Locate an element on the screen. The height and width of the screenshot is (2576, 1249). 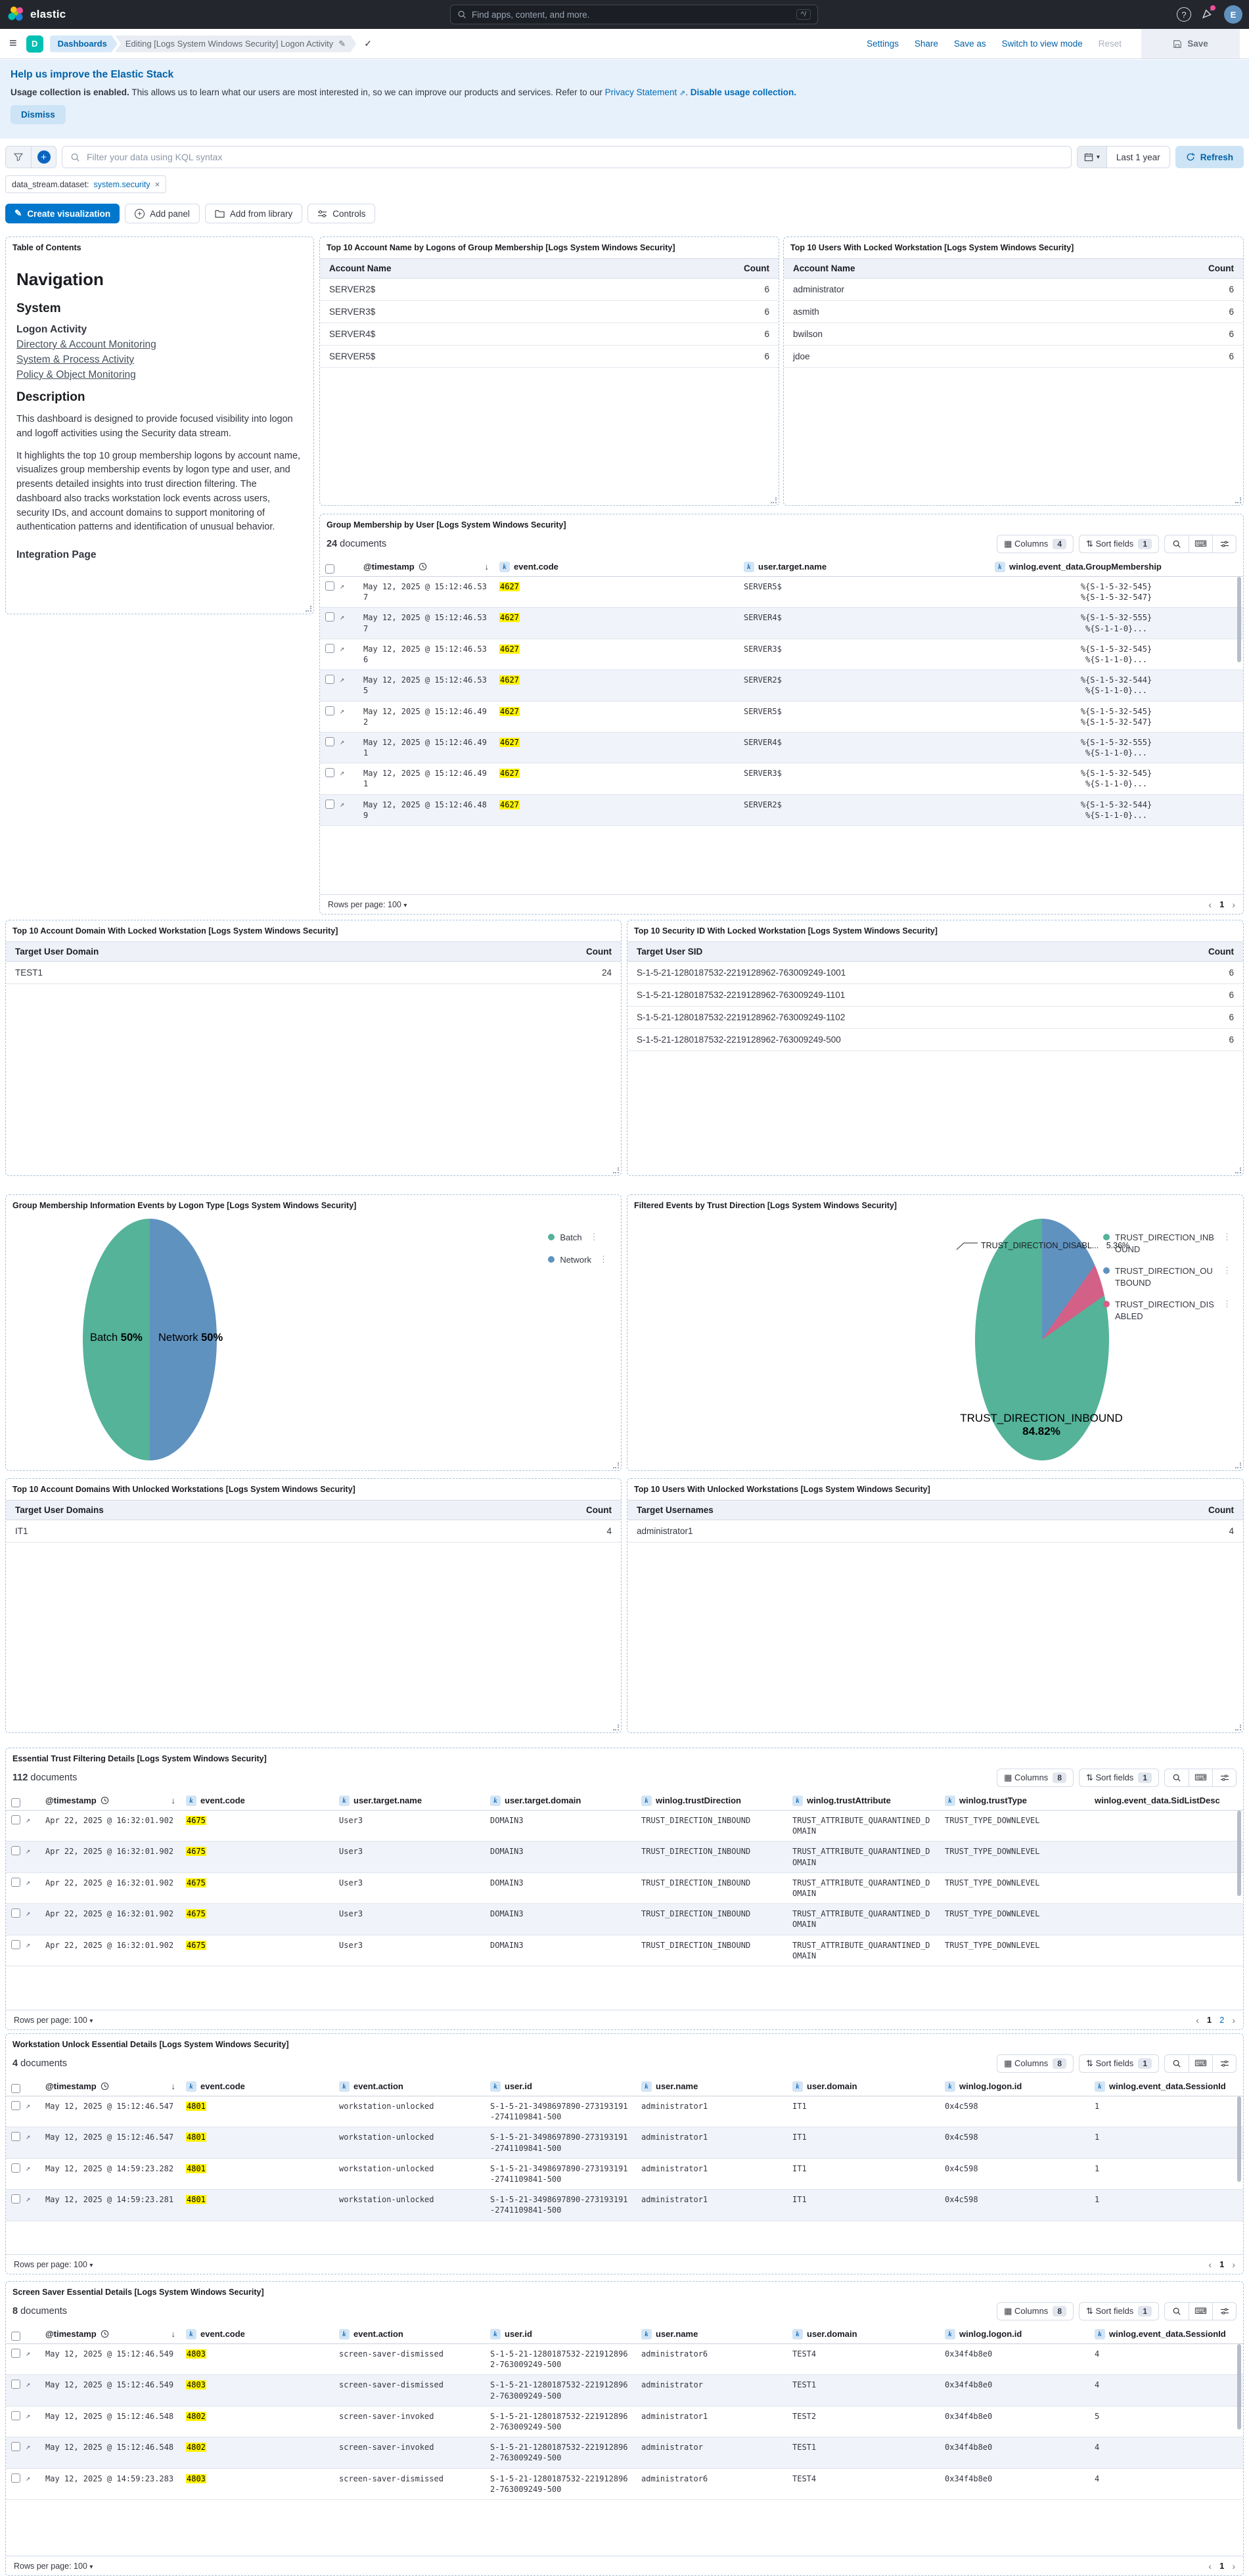
save-button: Save is located at coordinates (1191, 43).